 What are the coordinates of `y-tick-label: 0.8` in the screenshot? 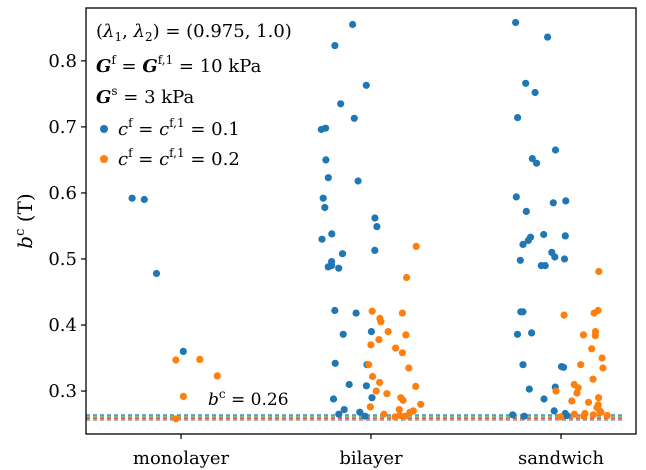 It's located at (62, 61).